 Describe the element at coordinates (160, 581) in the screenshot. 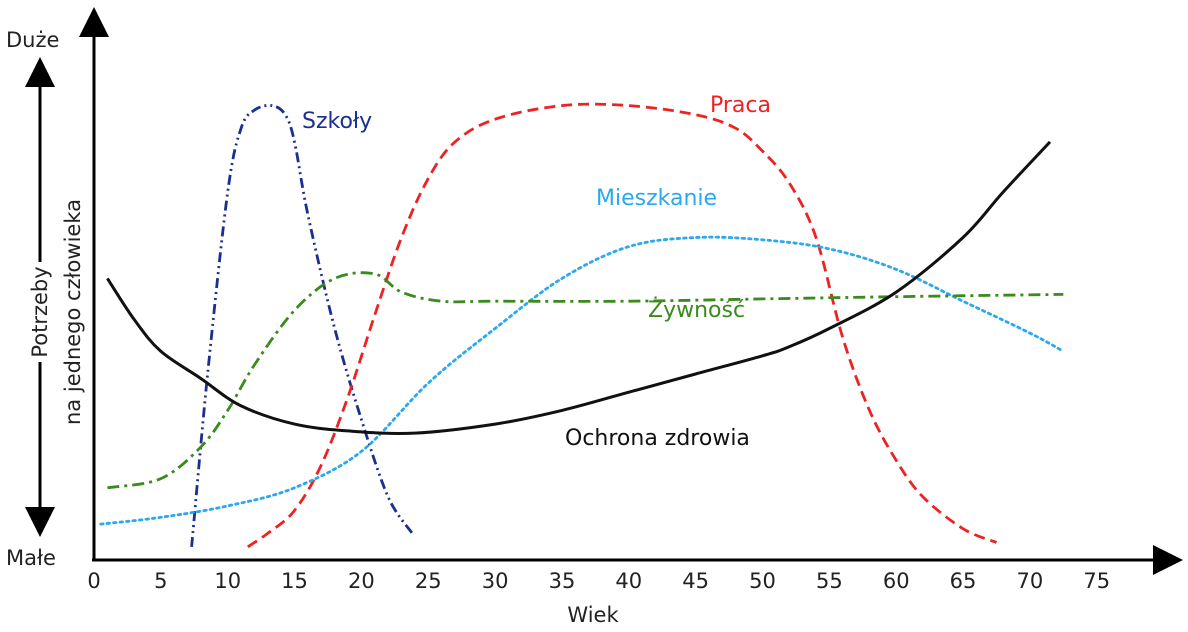

I see `x-tick-label: 5` at that location.